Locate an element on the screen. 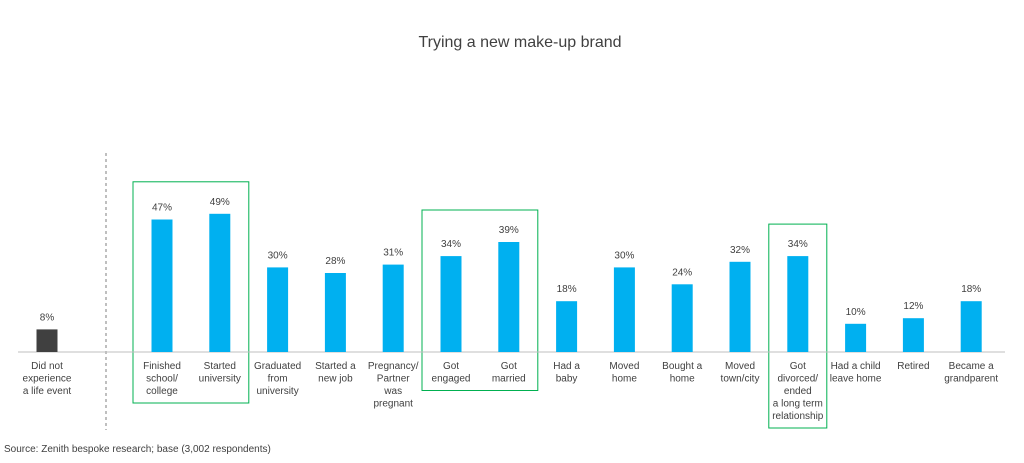 Image resolution: width=1024 pixels, height=463 pixels. category-label-3: Graduated from university is located at coordinates (277, 379).